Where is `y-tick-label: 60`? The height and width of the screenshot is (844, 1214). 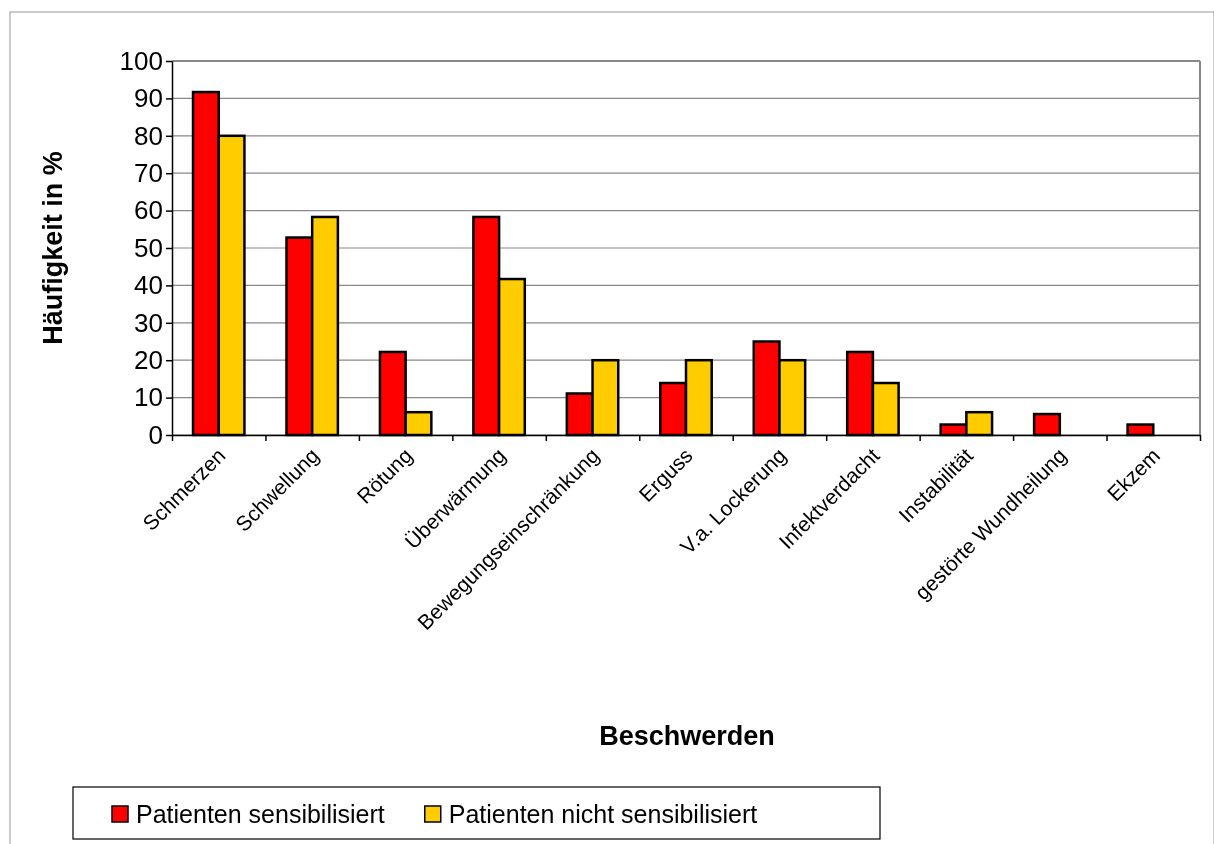
y-tick-label: 60 is located at coordinates (148, 210).